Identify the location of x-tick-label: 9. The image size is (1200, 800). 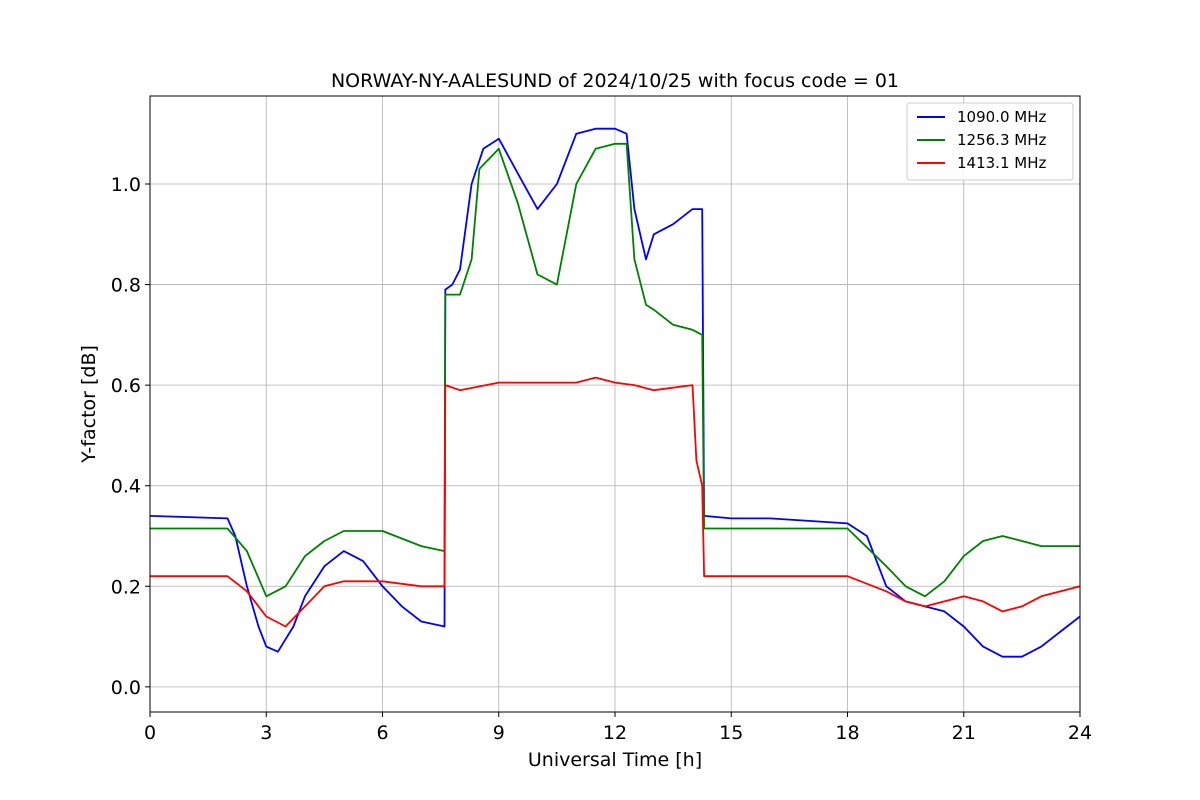
(499, 733).